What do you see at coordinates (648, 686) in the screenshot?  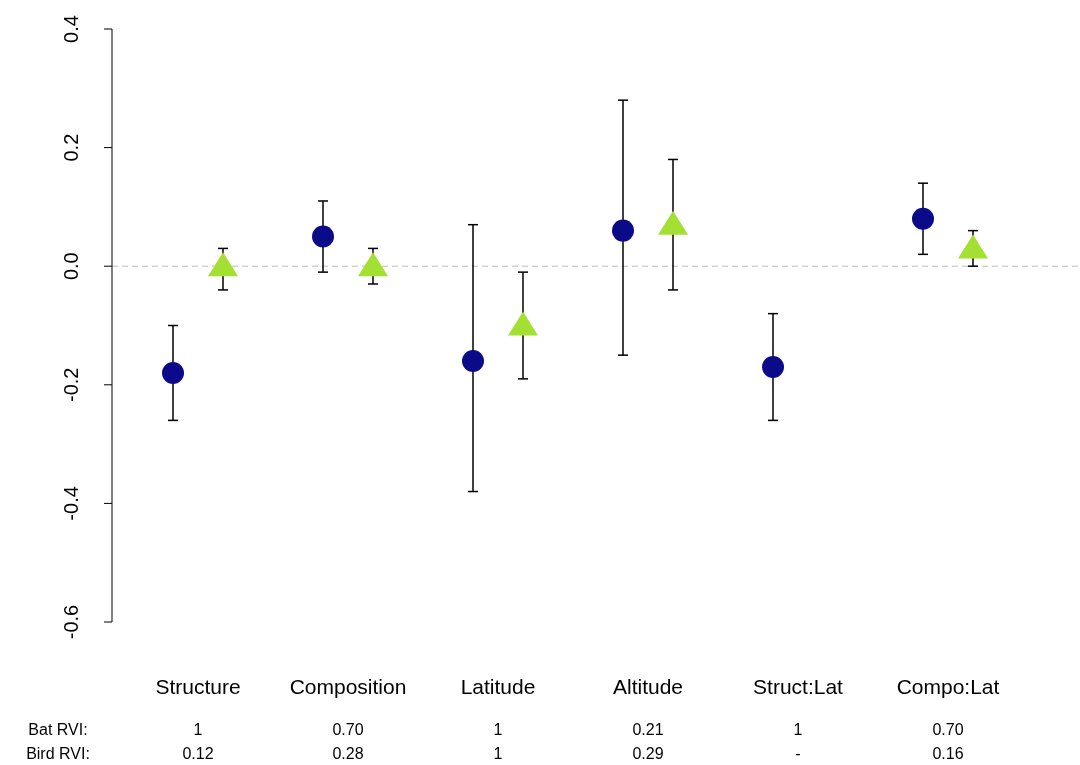 I see `x-tick-label: Altitude` at bounding box center [648, 686].